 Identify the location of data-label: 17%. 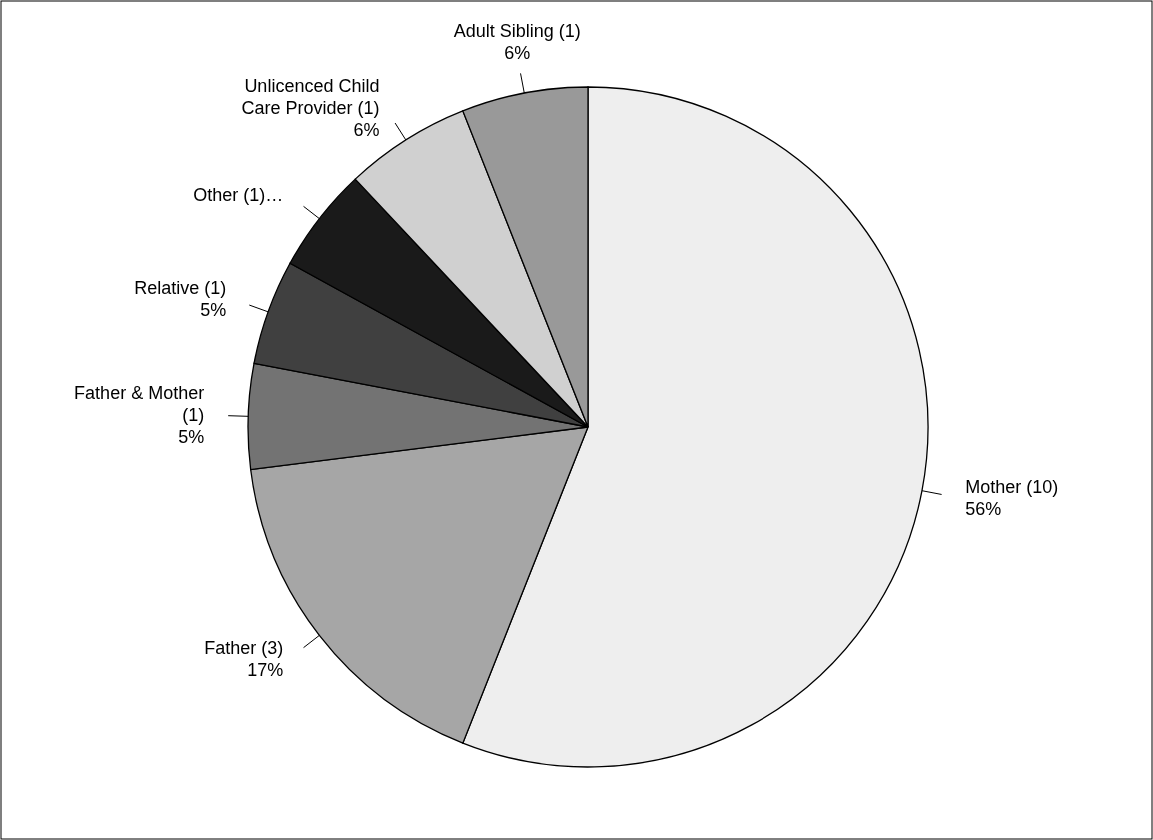
(265, 669).